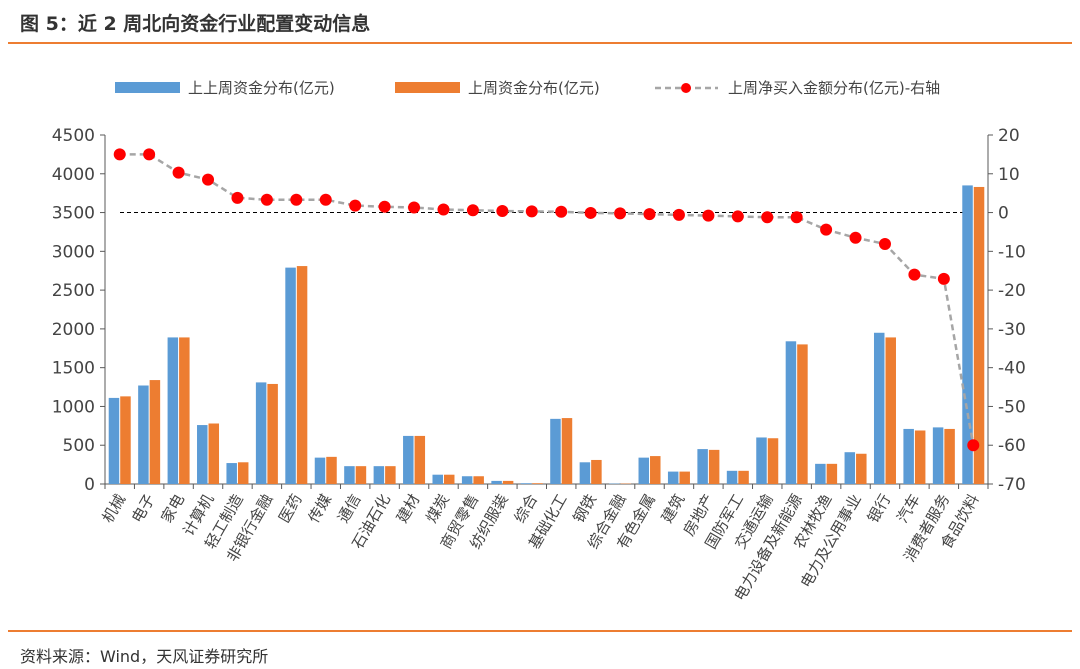 Image resolution: width=1080 pixels, height=669 pixels. Describe the element at coordinates (144, 656) in the screenshot. I see `source-note: 资料来源：Wind，天风证券研究所` at that location.